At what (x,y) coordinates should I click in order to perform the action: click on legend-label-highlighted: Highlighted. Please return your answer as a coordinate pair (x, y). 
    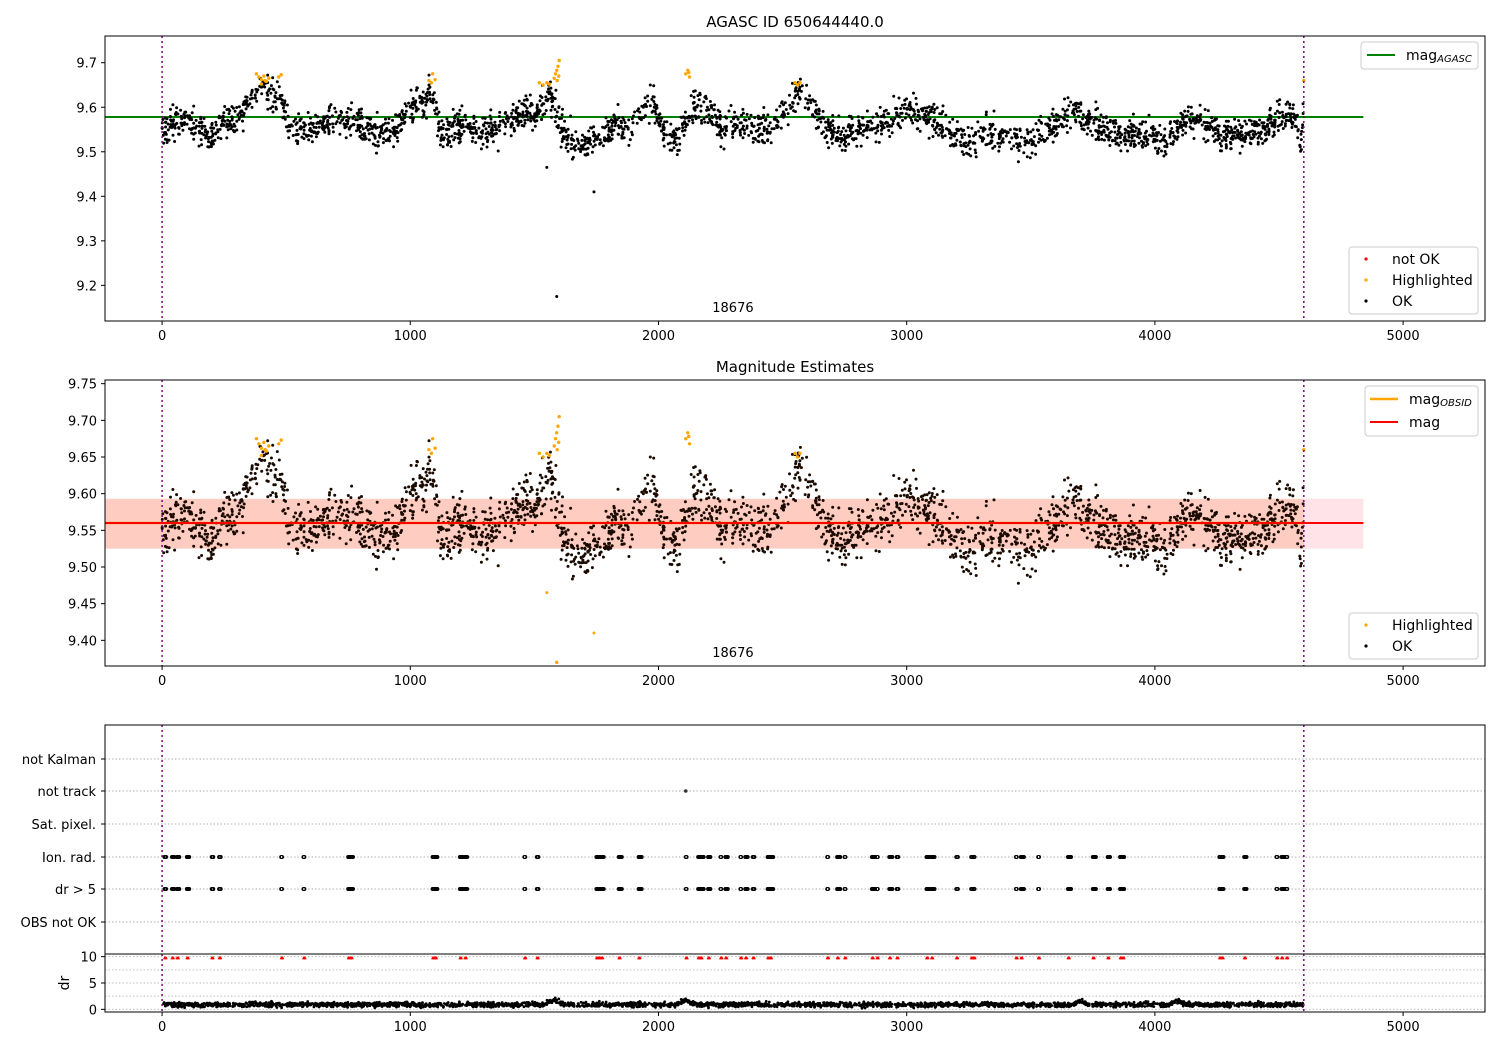
    Looking at the image, I should click on (1432, 281).